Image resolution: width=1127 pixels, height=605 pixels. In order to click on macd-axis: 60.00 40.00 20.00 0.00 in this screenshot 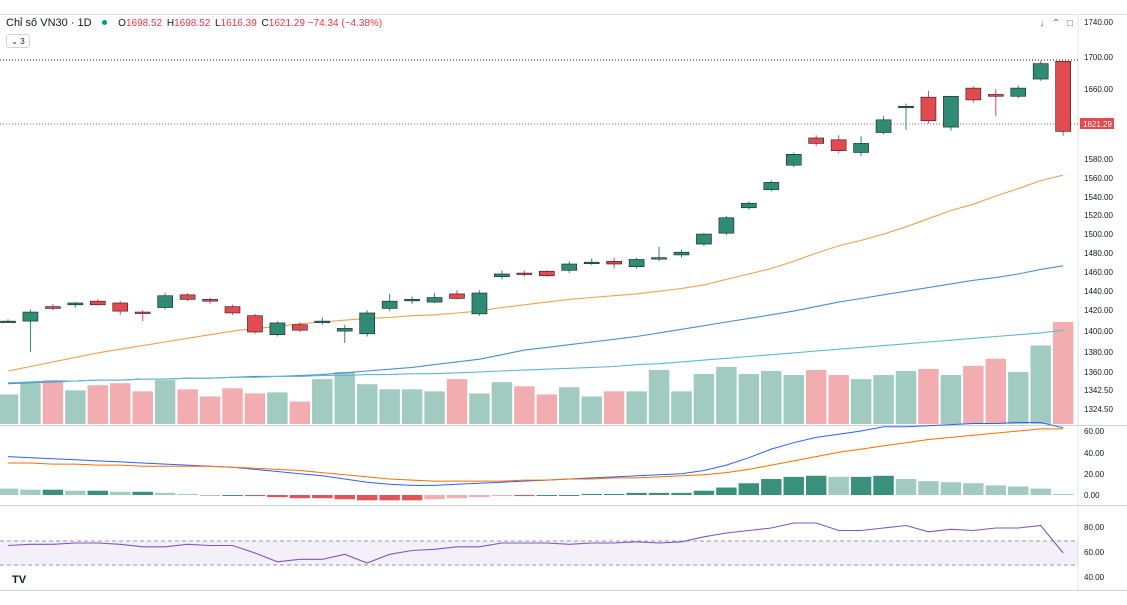, I will do `click(1094, 463)`.